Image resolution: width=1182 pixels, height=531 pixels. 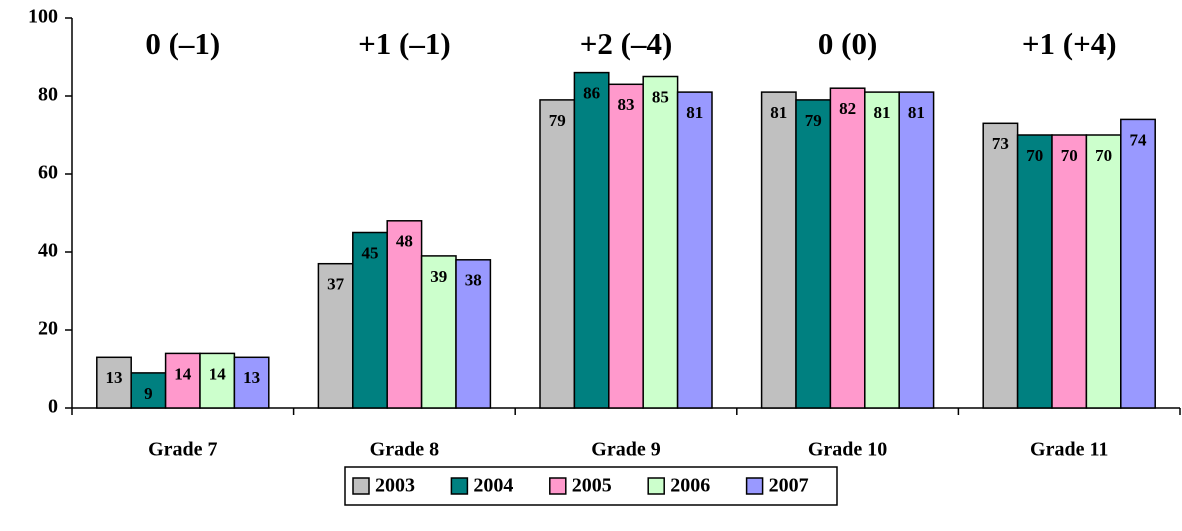 I want to click on legend-label: 2006, so click(x=690, y=486).